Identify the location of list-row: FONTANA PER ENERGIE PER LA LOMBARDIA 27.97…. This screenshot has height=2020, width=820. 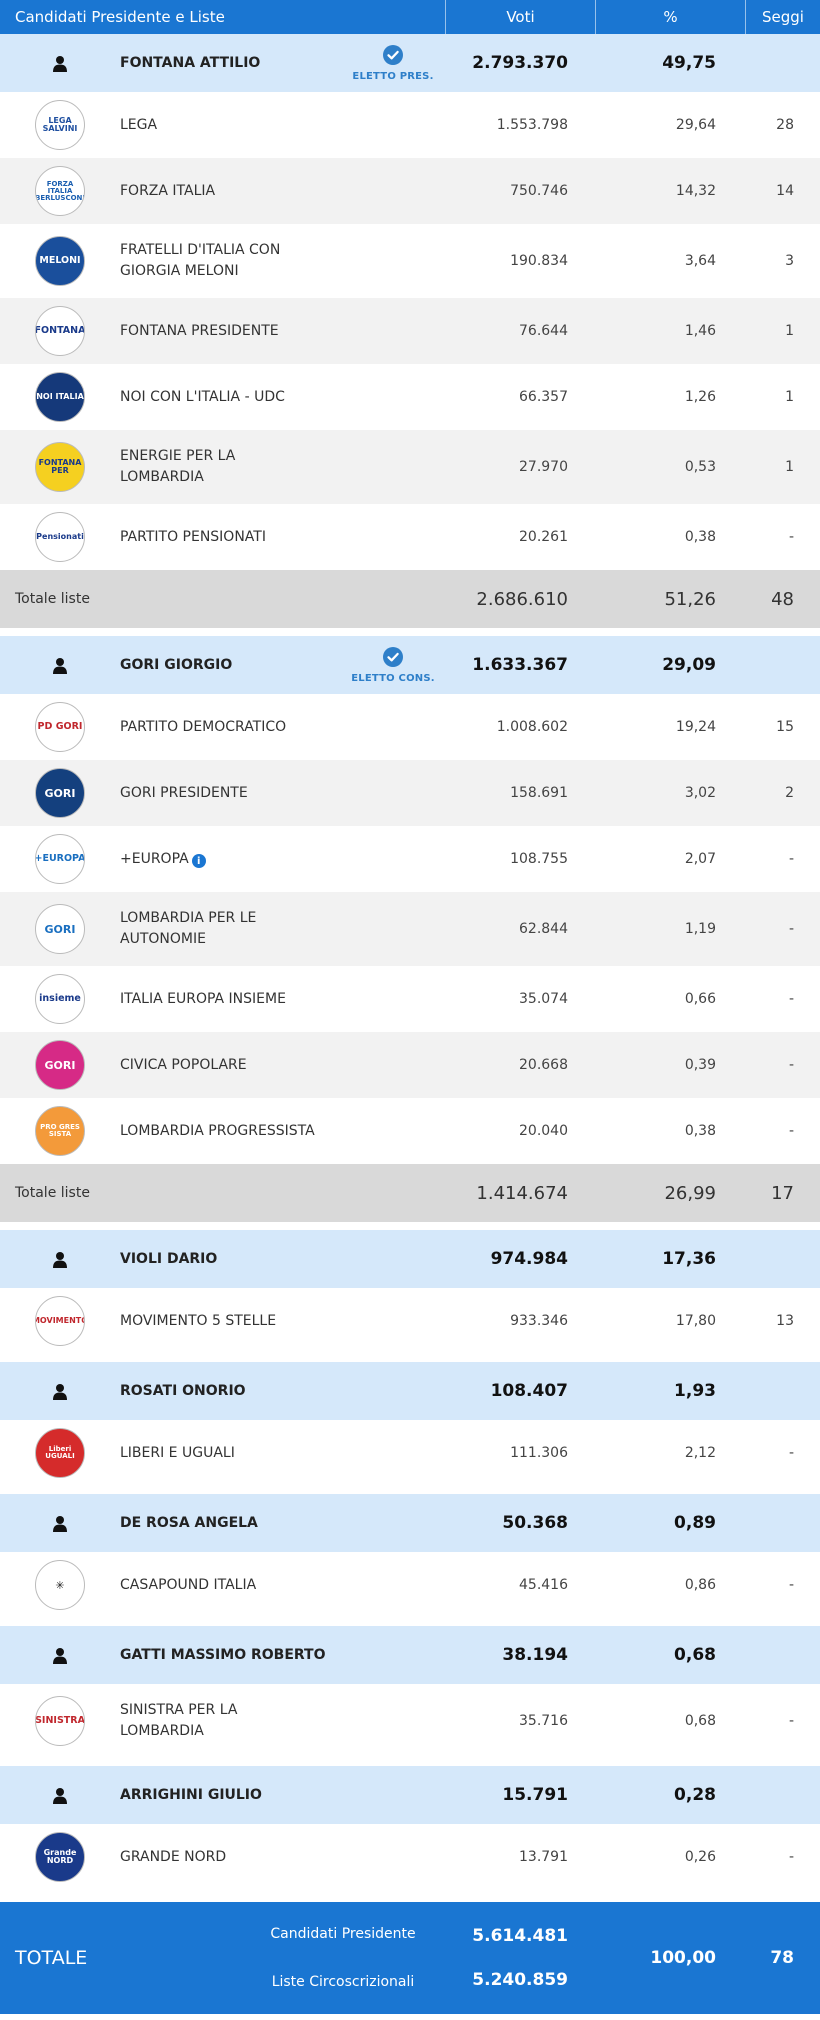
(410, 467).